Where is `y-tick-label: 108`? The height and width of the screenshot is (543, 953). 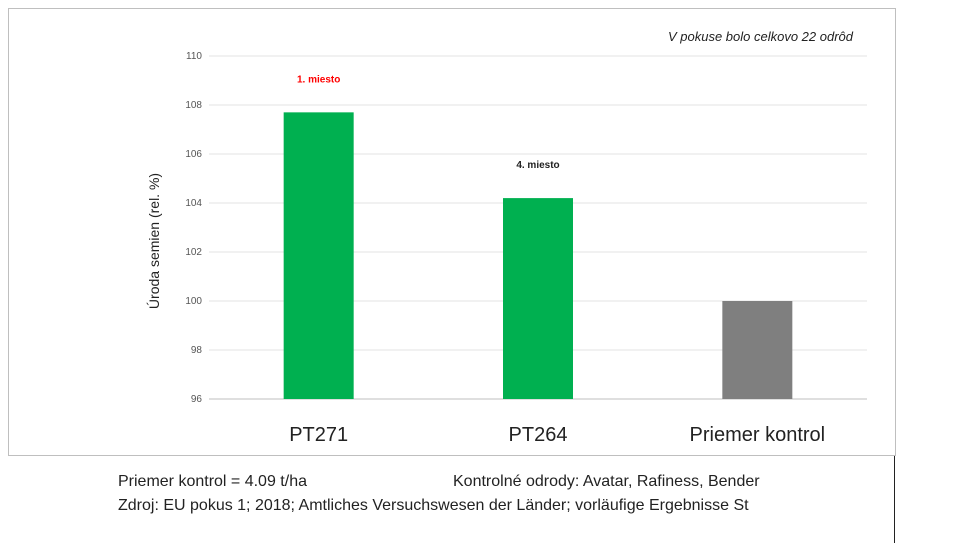
y-tick-label: 108 is located at coordinates (193, 105).